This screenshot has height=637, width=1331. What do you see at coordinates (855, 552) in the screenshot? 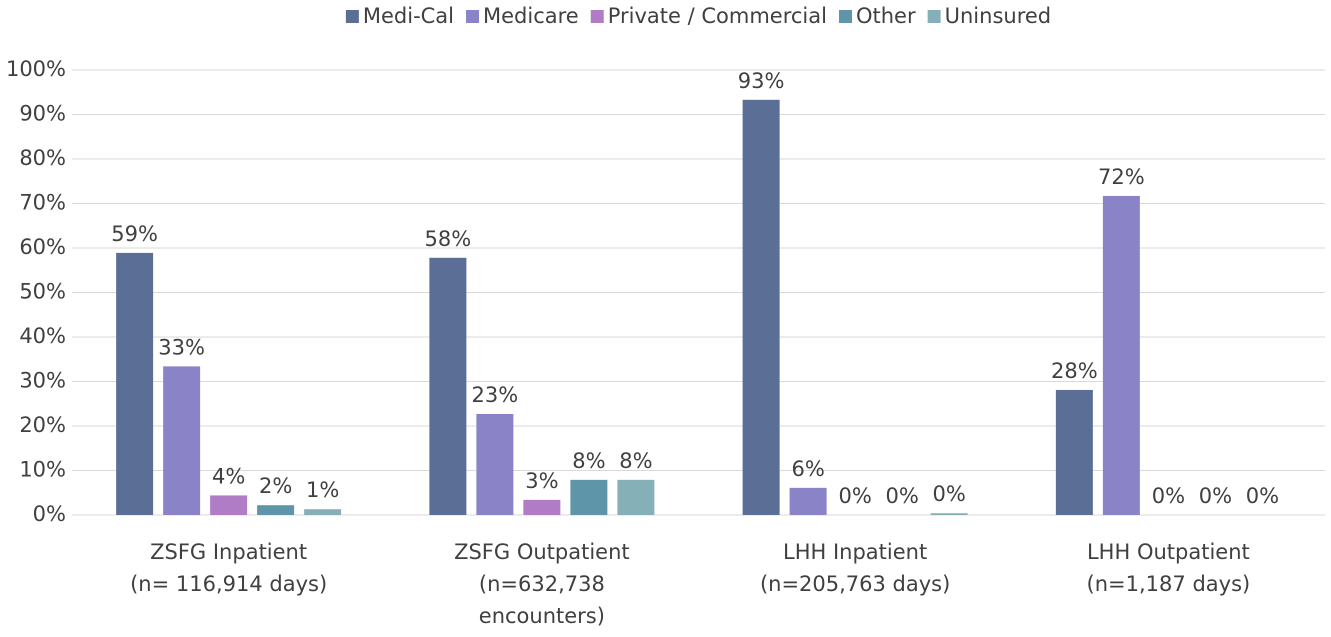
I see `x-tick-label: LHH Inpatient` at bounding box center [855, 552].